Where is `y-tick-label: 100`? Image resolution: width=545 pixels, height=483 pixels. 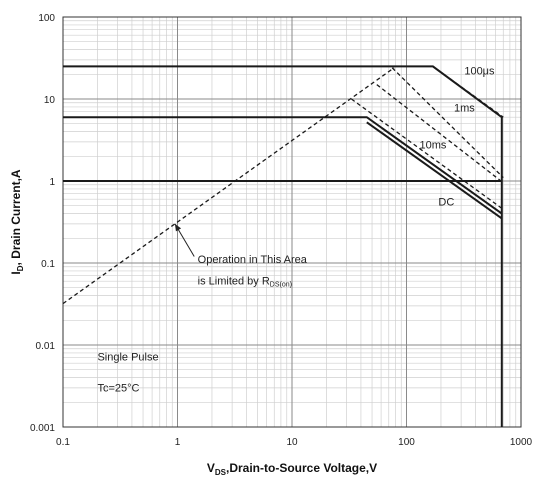
y-tick-label: 100 is located at coordinates (46, 18).